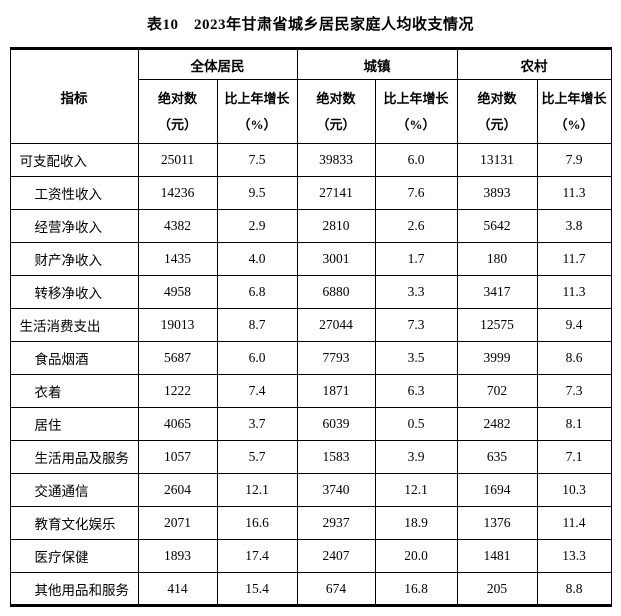 The height and width of the screenshot is (616, 621). What do you see at coordinates (74, 556) in the screenshot?
I see `row-label: 医疗保健` at bounding box center [74, 556].